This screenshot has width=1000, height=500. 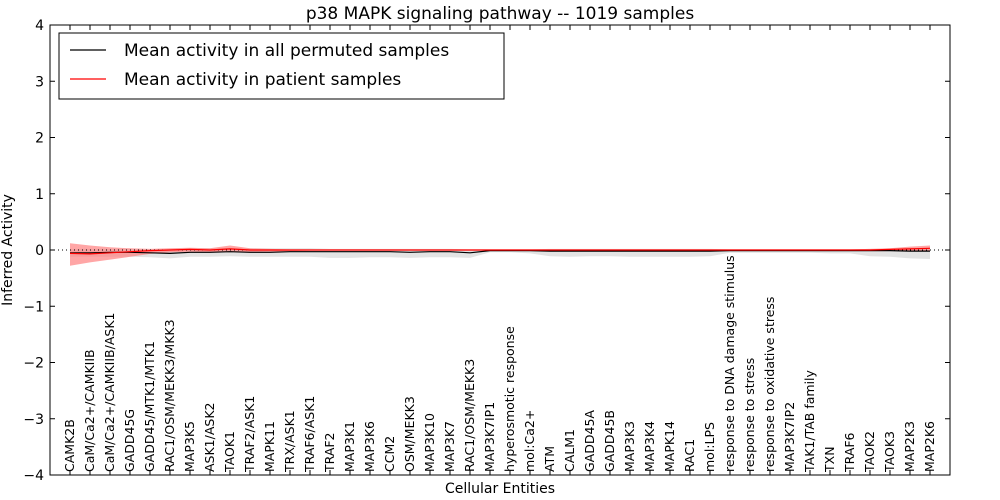 What do you see at coordinates (889, 452) in the screenshot?
I see `x-tick-label: TAOK3` at bounding box center [889, 452].